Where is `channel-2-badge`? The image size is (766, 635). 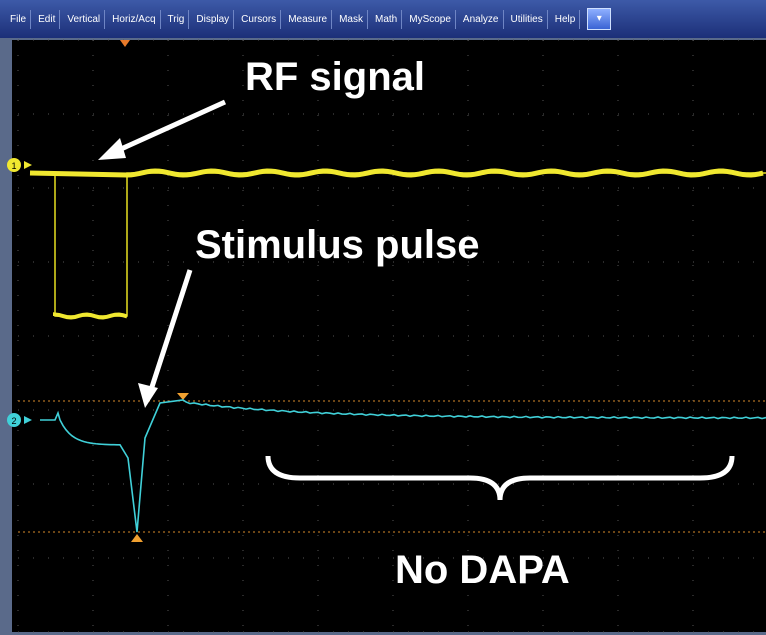 channel-2-badge is located at coordinates (14, 420).